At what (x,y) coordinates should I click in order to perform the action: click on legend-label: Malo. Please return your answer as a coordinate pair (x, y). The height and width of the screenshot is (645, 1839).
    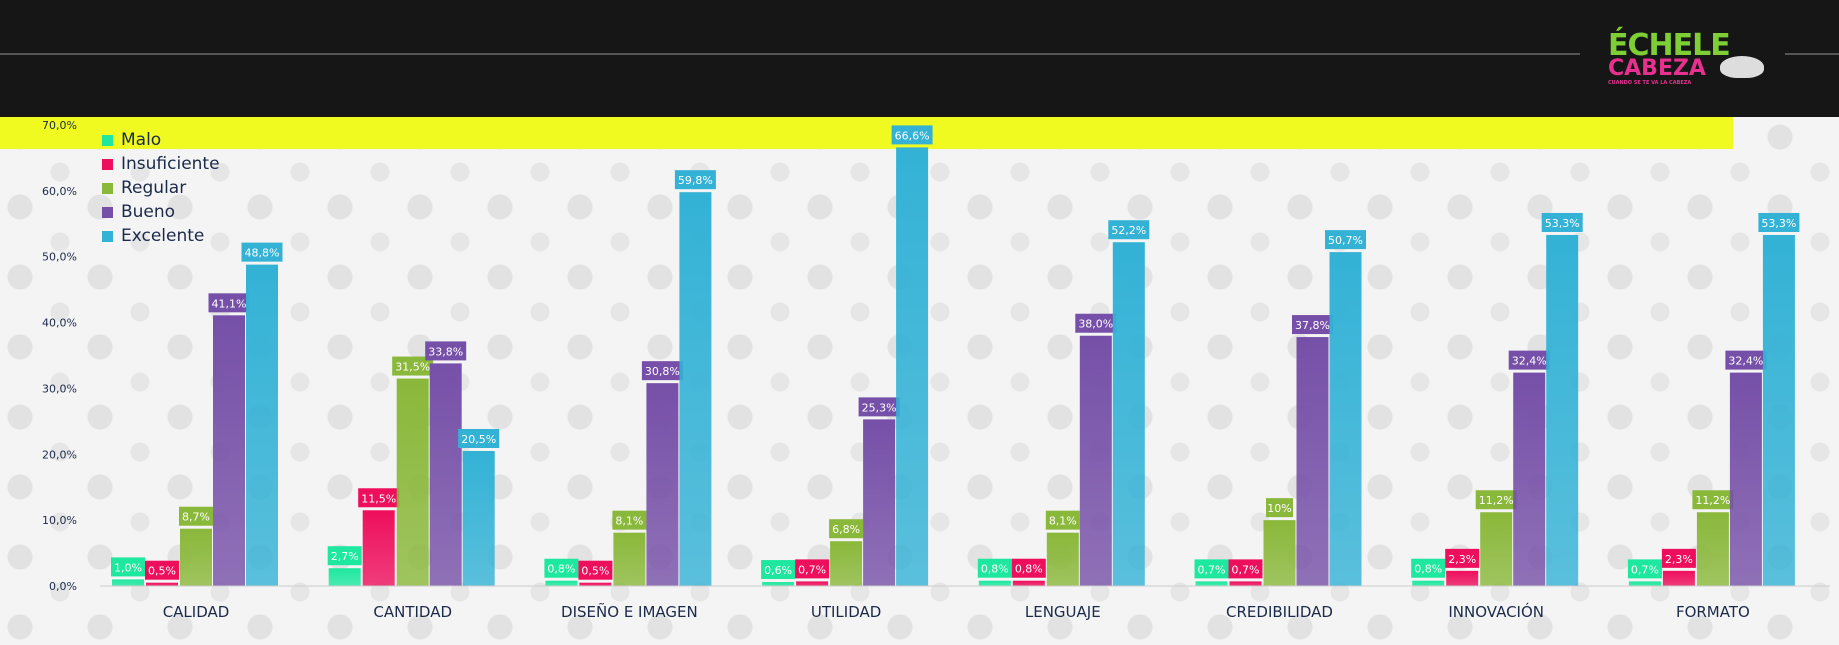
    Looking at the image, I should click on (141, 140).